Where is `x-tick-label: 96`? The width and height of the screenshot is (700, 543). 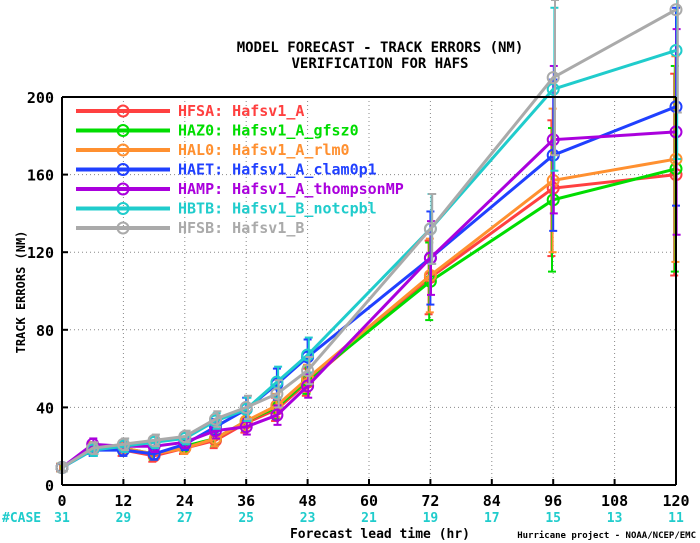 x-tick-label: 96 is located at coordinates (553, 501).